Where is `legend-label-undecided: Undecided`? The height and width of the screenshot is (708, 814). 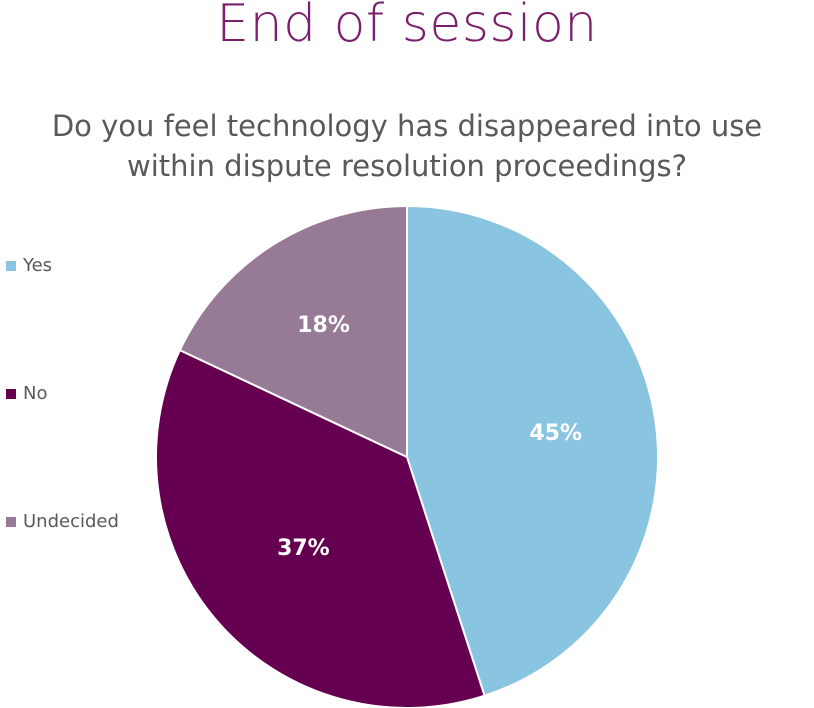 legend-label-undecided: Undecided is located at coordinates (71, 521).